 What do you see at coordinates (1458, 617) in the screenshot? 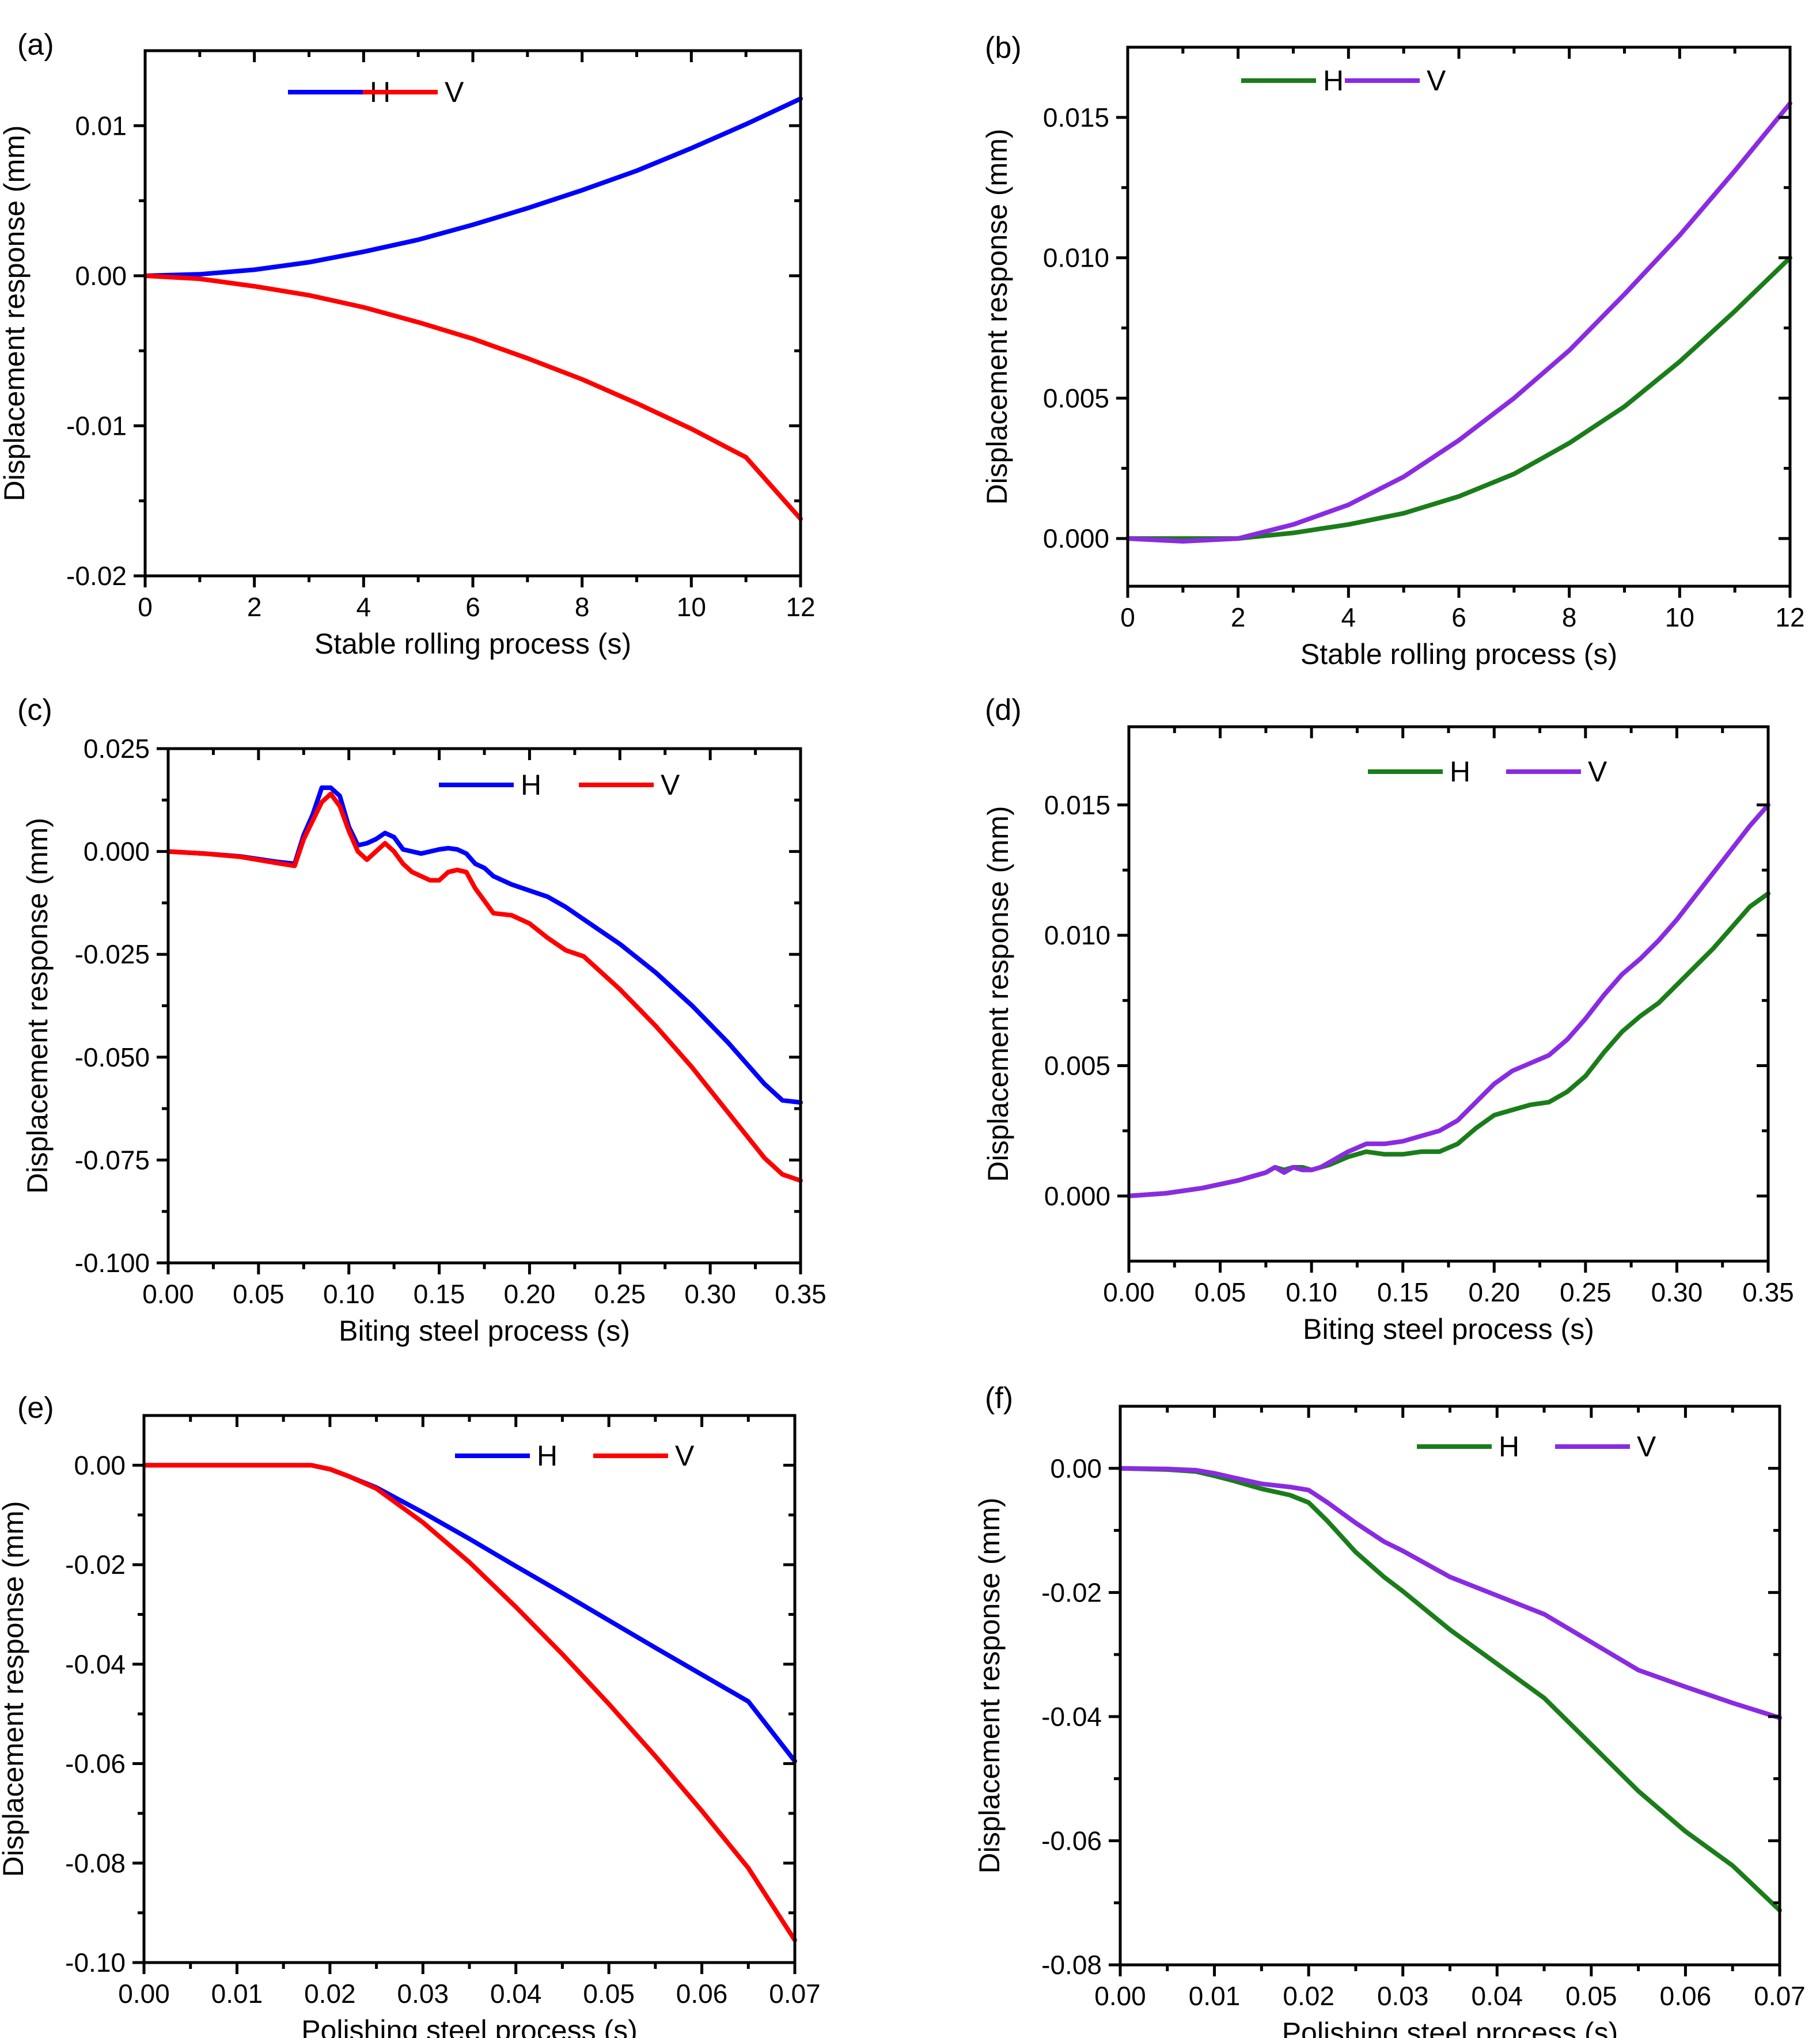
I see `x-tick-label: 6` at bounding box center [1458, 617].